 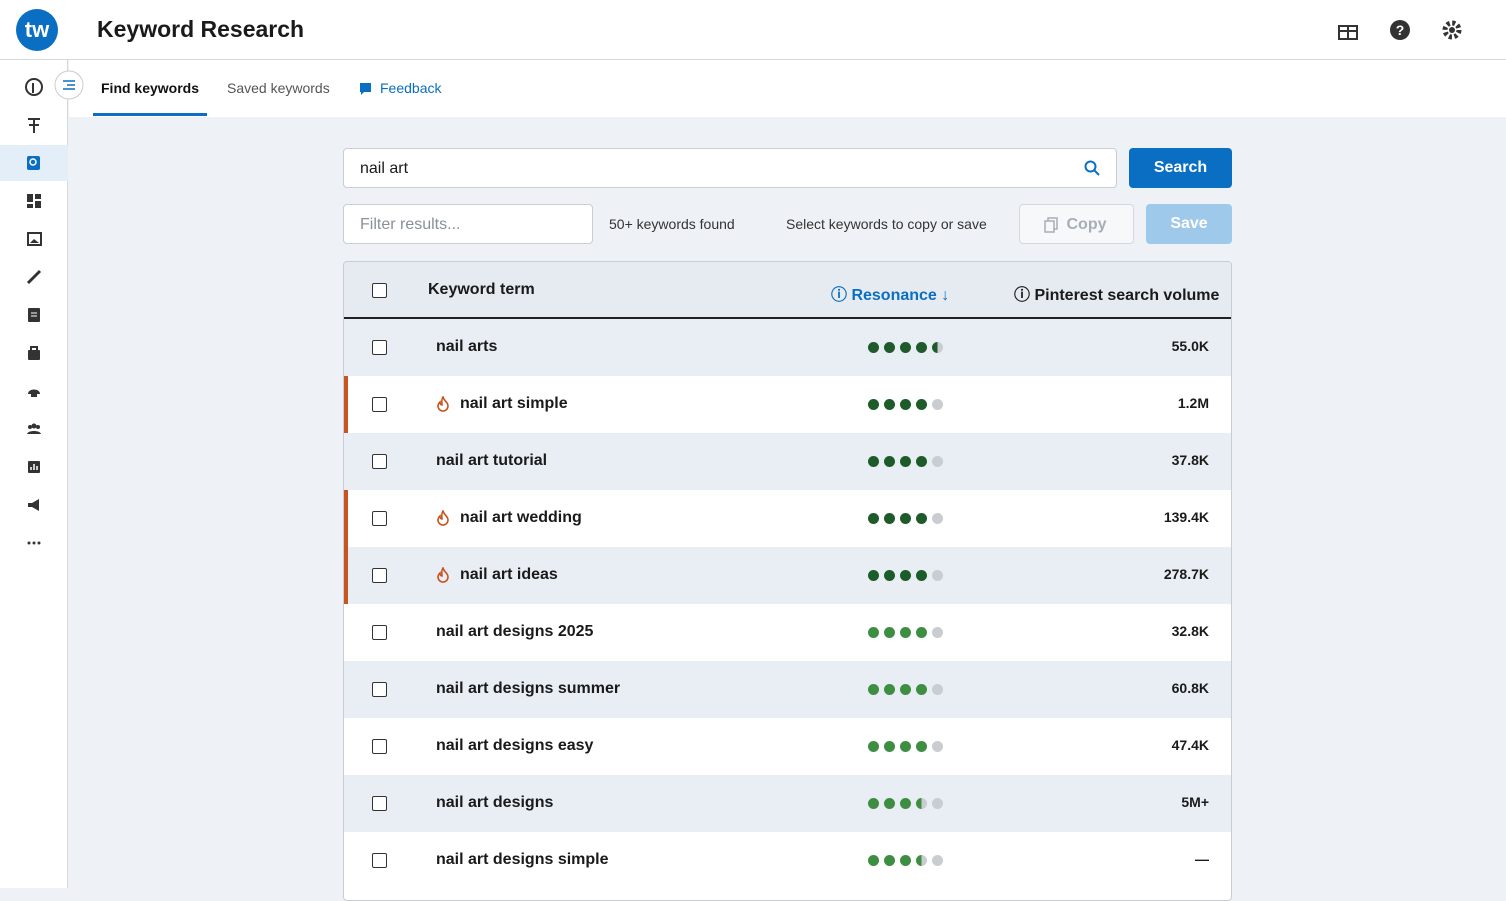 What do you see at coordinates (890, 295) in the screenshot?
I see `column-header: ⓘ Resonance ↓` at bounding box center [890, 295].